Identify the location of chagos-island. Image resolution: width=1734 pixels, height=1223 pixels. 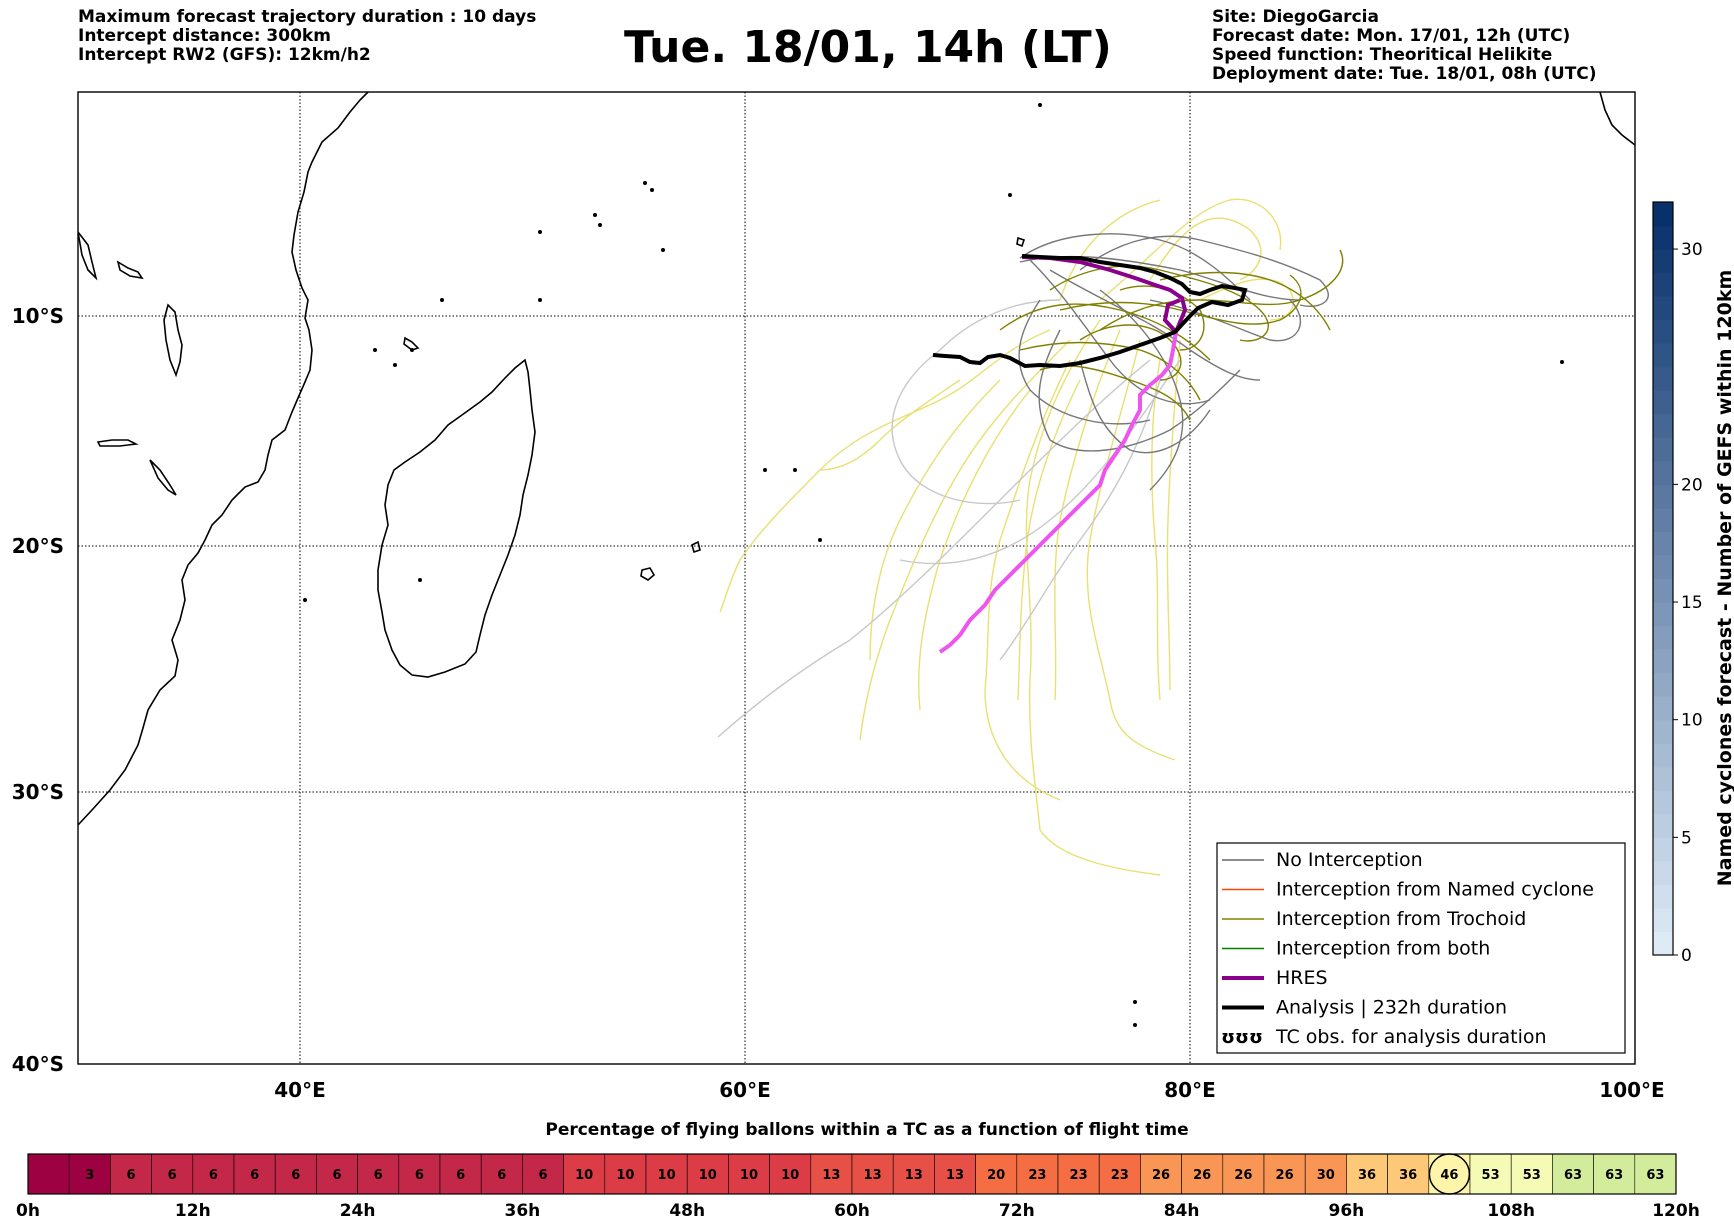
(1021, 242).